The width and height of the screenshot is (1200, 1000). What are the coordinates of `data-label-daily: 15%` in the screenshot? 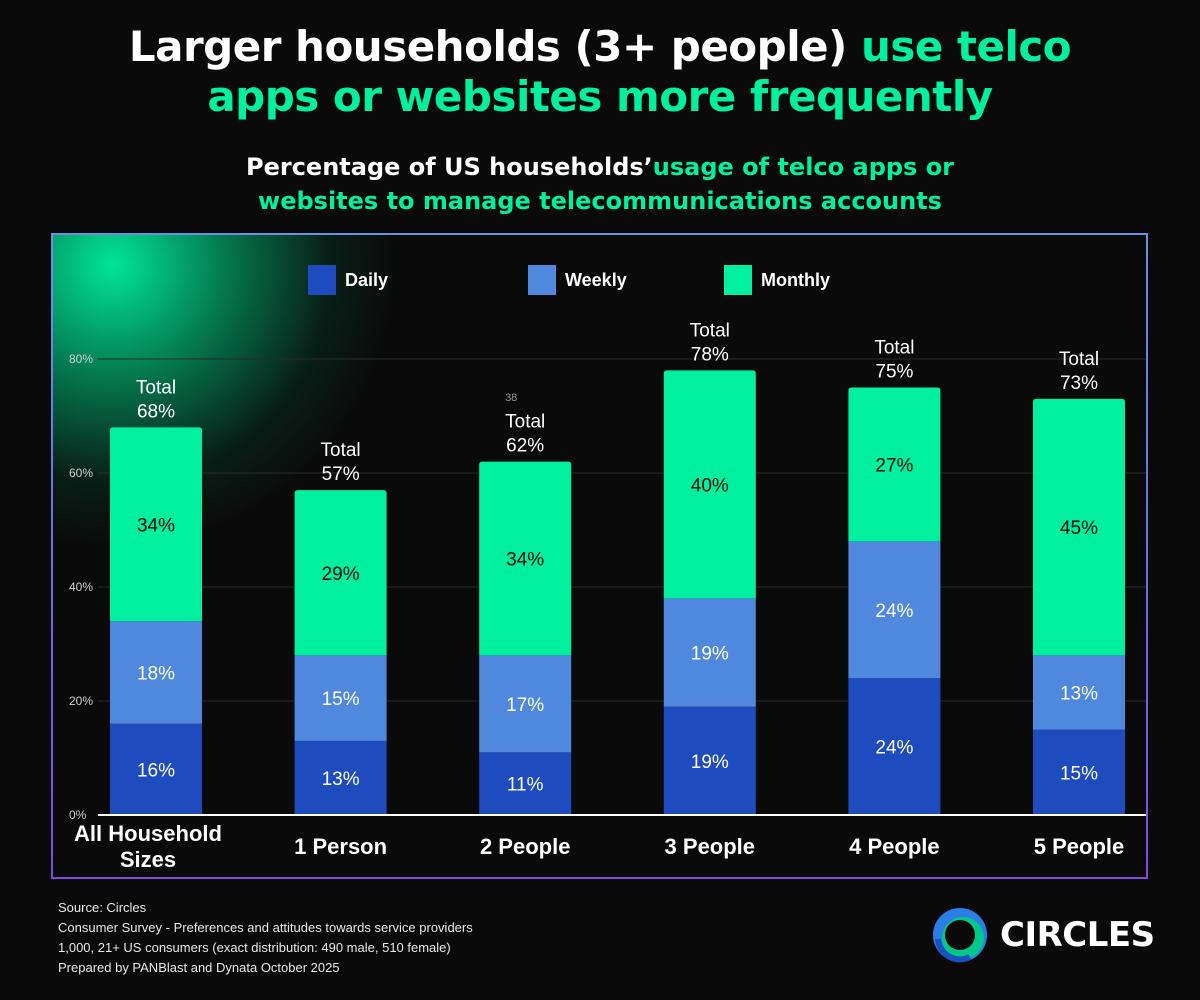 It's located at (1079, 773).